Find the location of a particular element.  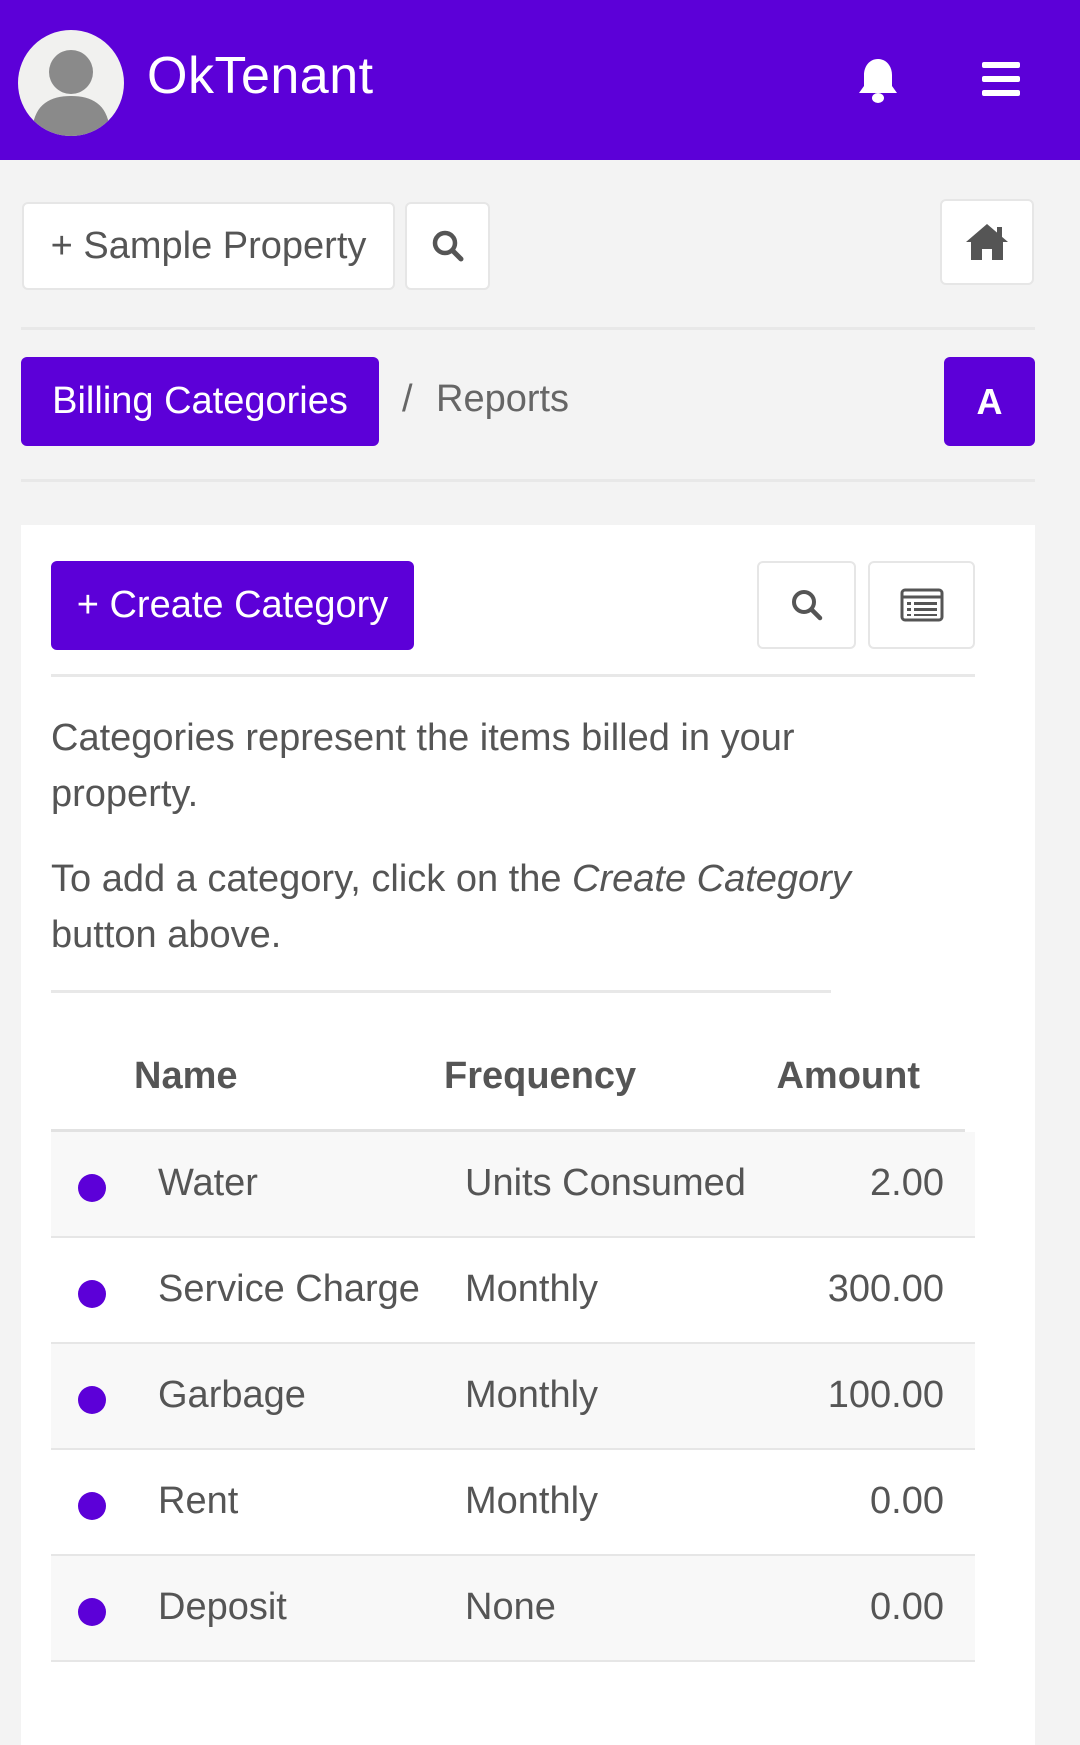

category-name: Water is located at coordinates (208, 1183).